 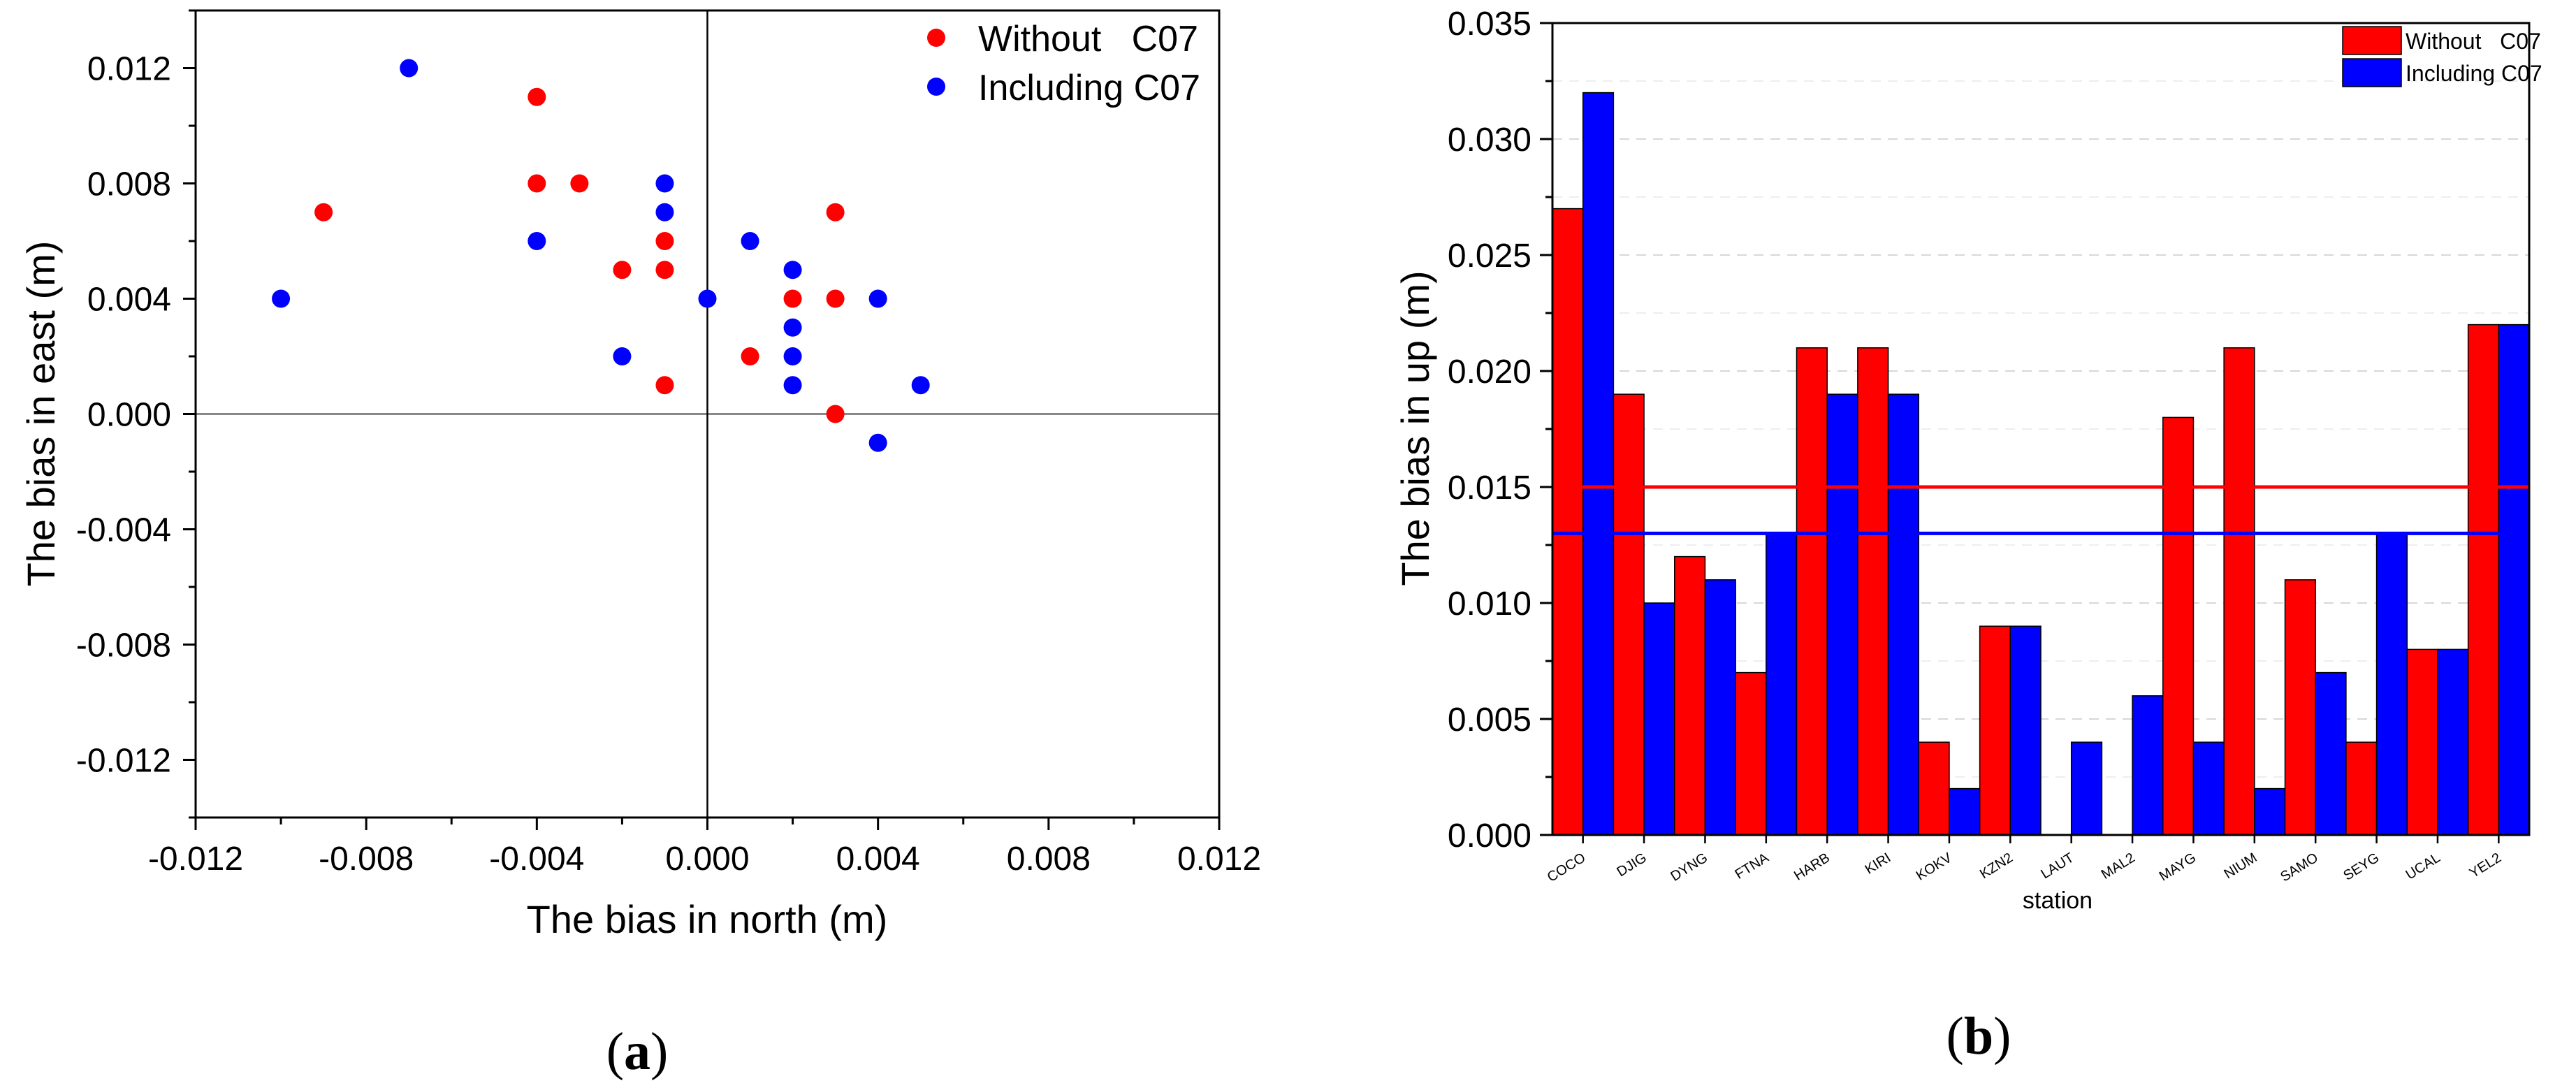 What do you see at coordinates (2423, 867) in the screenshot?
I see `b-category-label: UCAL` at bounding box center [2423, 867].